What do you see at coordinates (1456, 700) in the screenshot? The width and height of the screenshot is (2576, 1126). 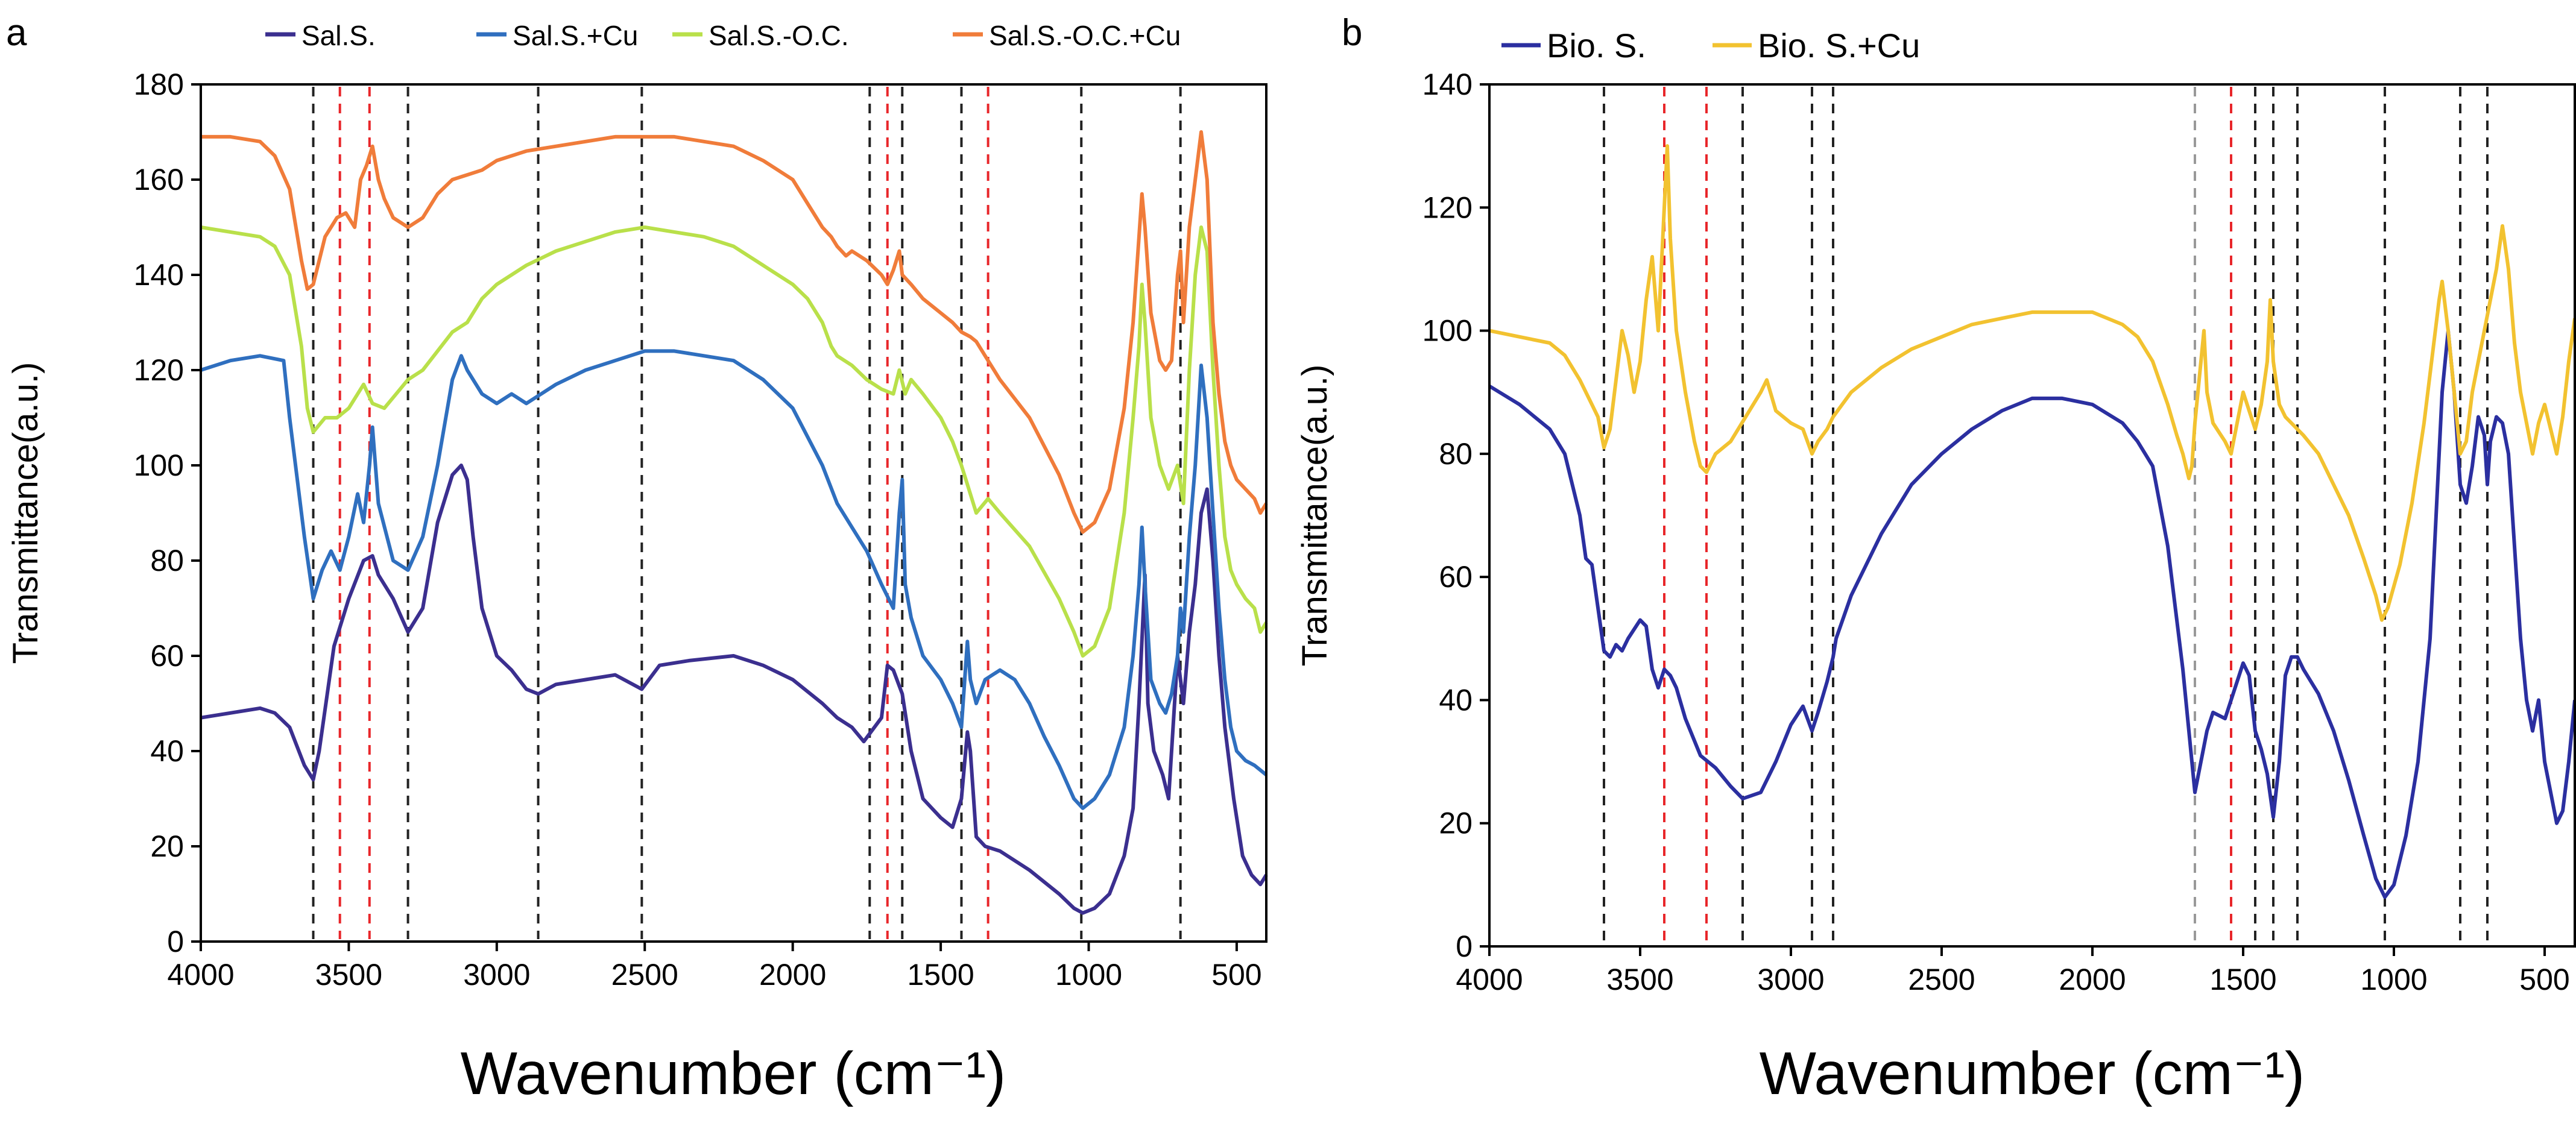 I see `panel-b-ytick-label-2: 40` at bounding box center [1456, 700].